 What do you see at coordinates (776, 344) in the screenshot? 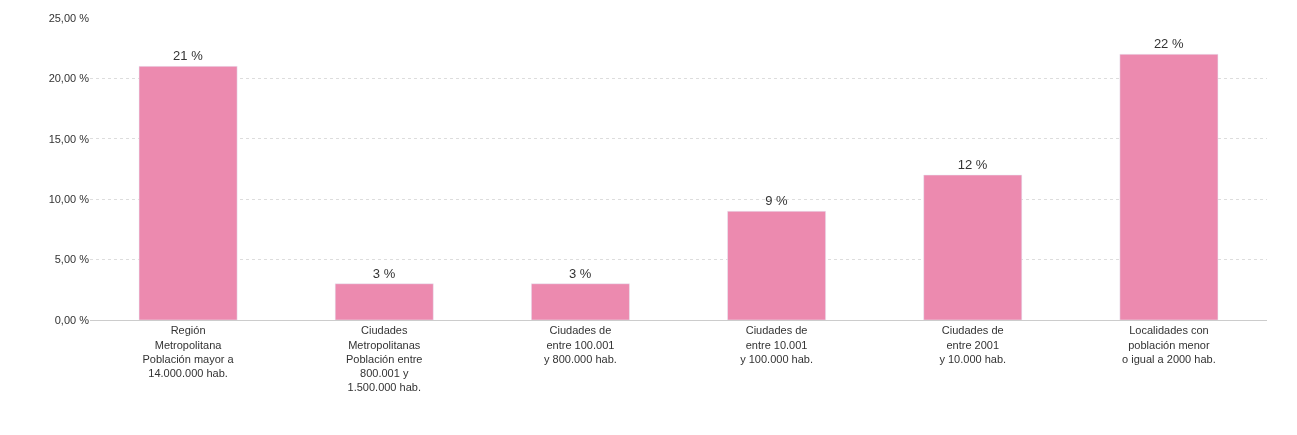
I see `x-tick-label: Ciudades de entre 10.001 y 100.000 hab.` at bounding box center [776, 344].